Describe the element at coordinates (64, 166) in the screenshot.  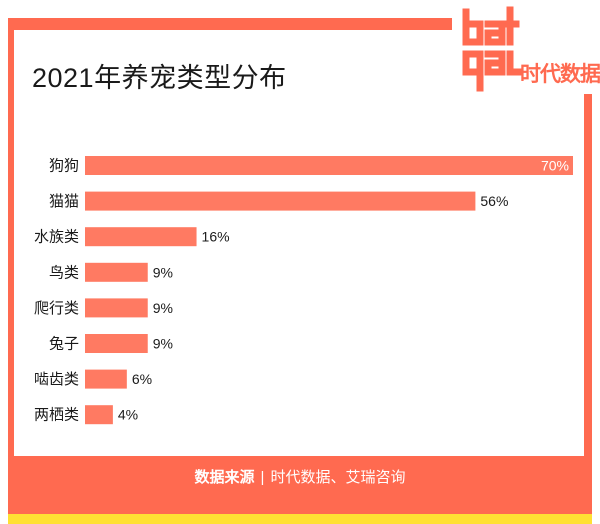
I see `category-label: 狗狗` at that location.